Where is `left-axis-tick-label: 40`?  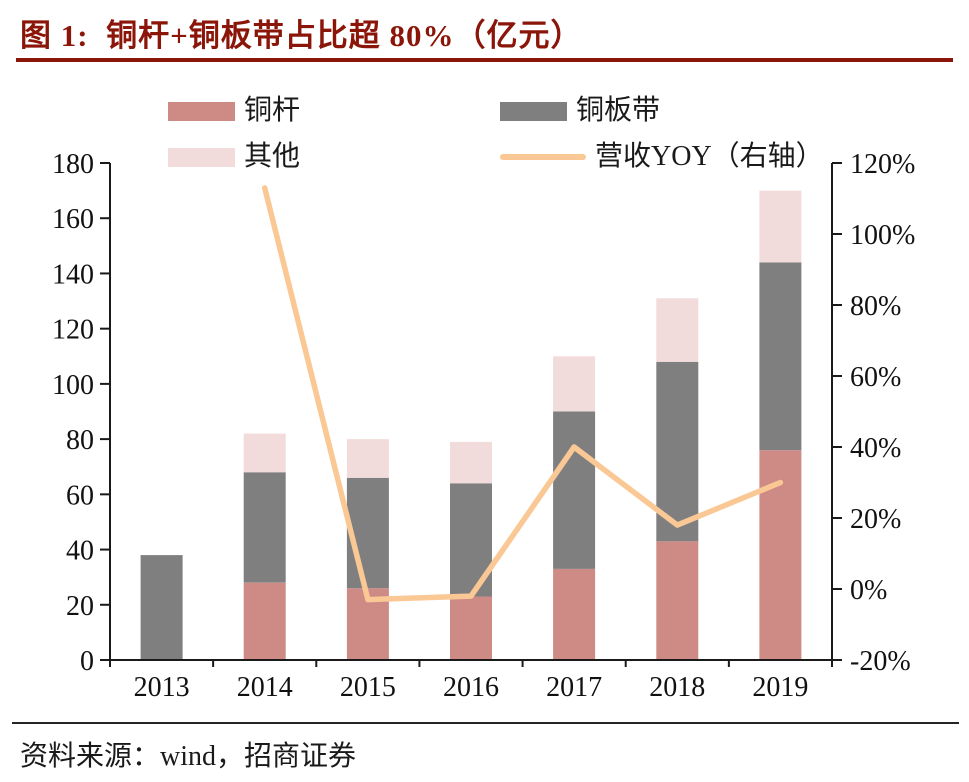 left-axis-tick-label: 40 is located at coordinates (80, 551).